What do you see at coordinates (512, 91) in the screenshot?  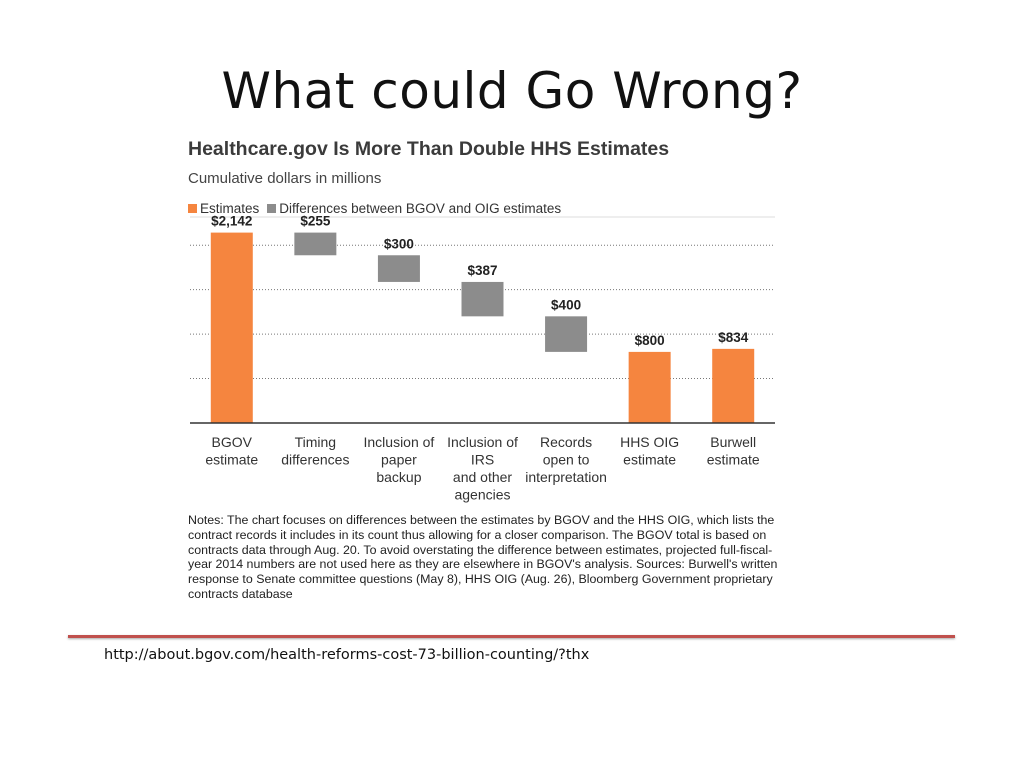 I see `slide-title: What could Go Wrong?` at bounding box center [512, 91].